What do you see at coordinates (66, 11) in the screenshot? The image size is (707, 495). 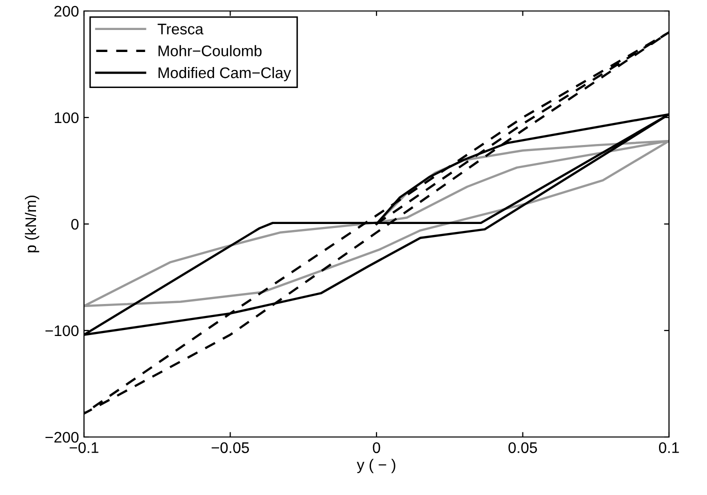 I see `y-tick-label: 200` at bounding box center [66, 11].